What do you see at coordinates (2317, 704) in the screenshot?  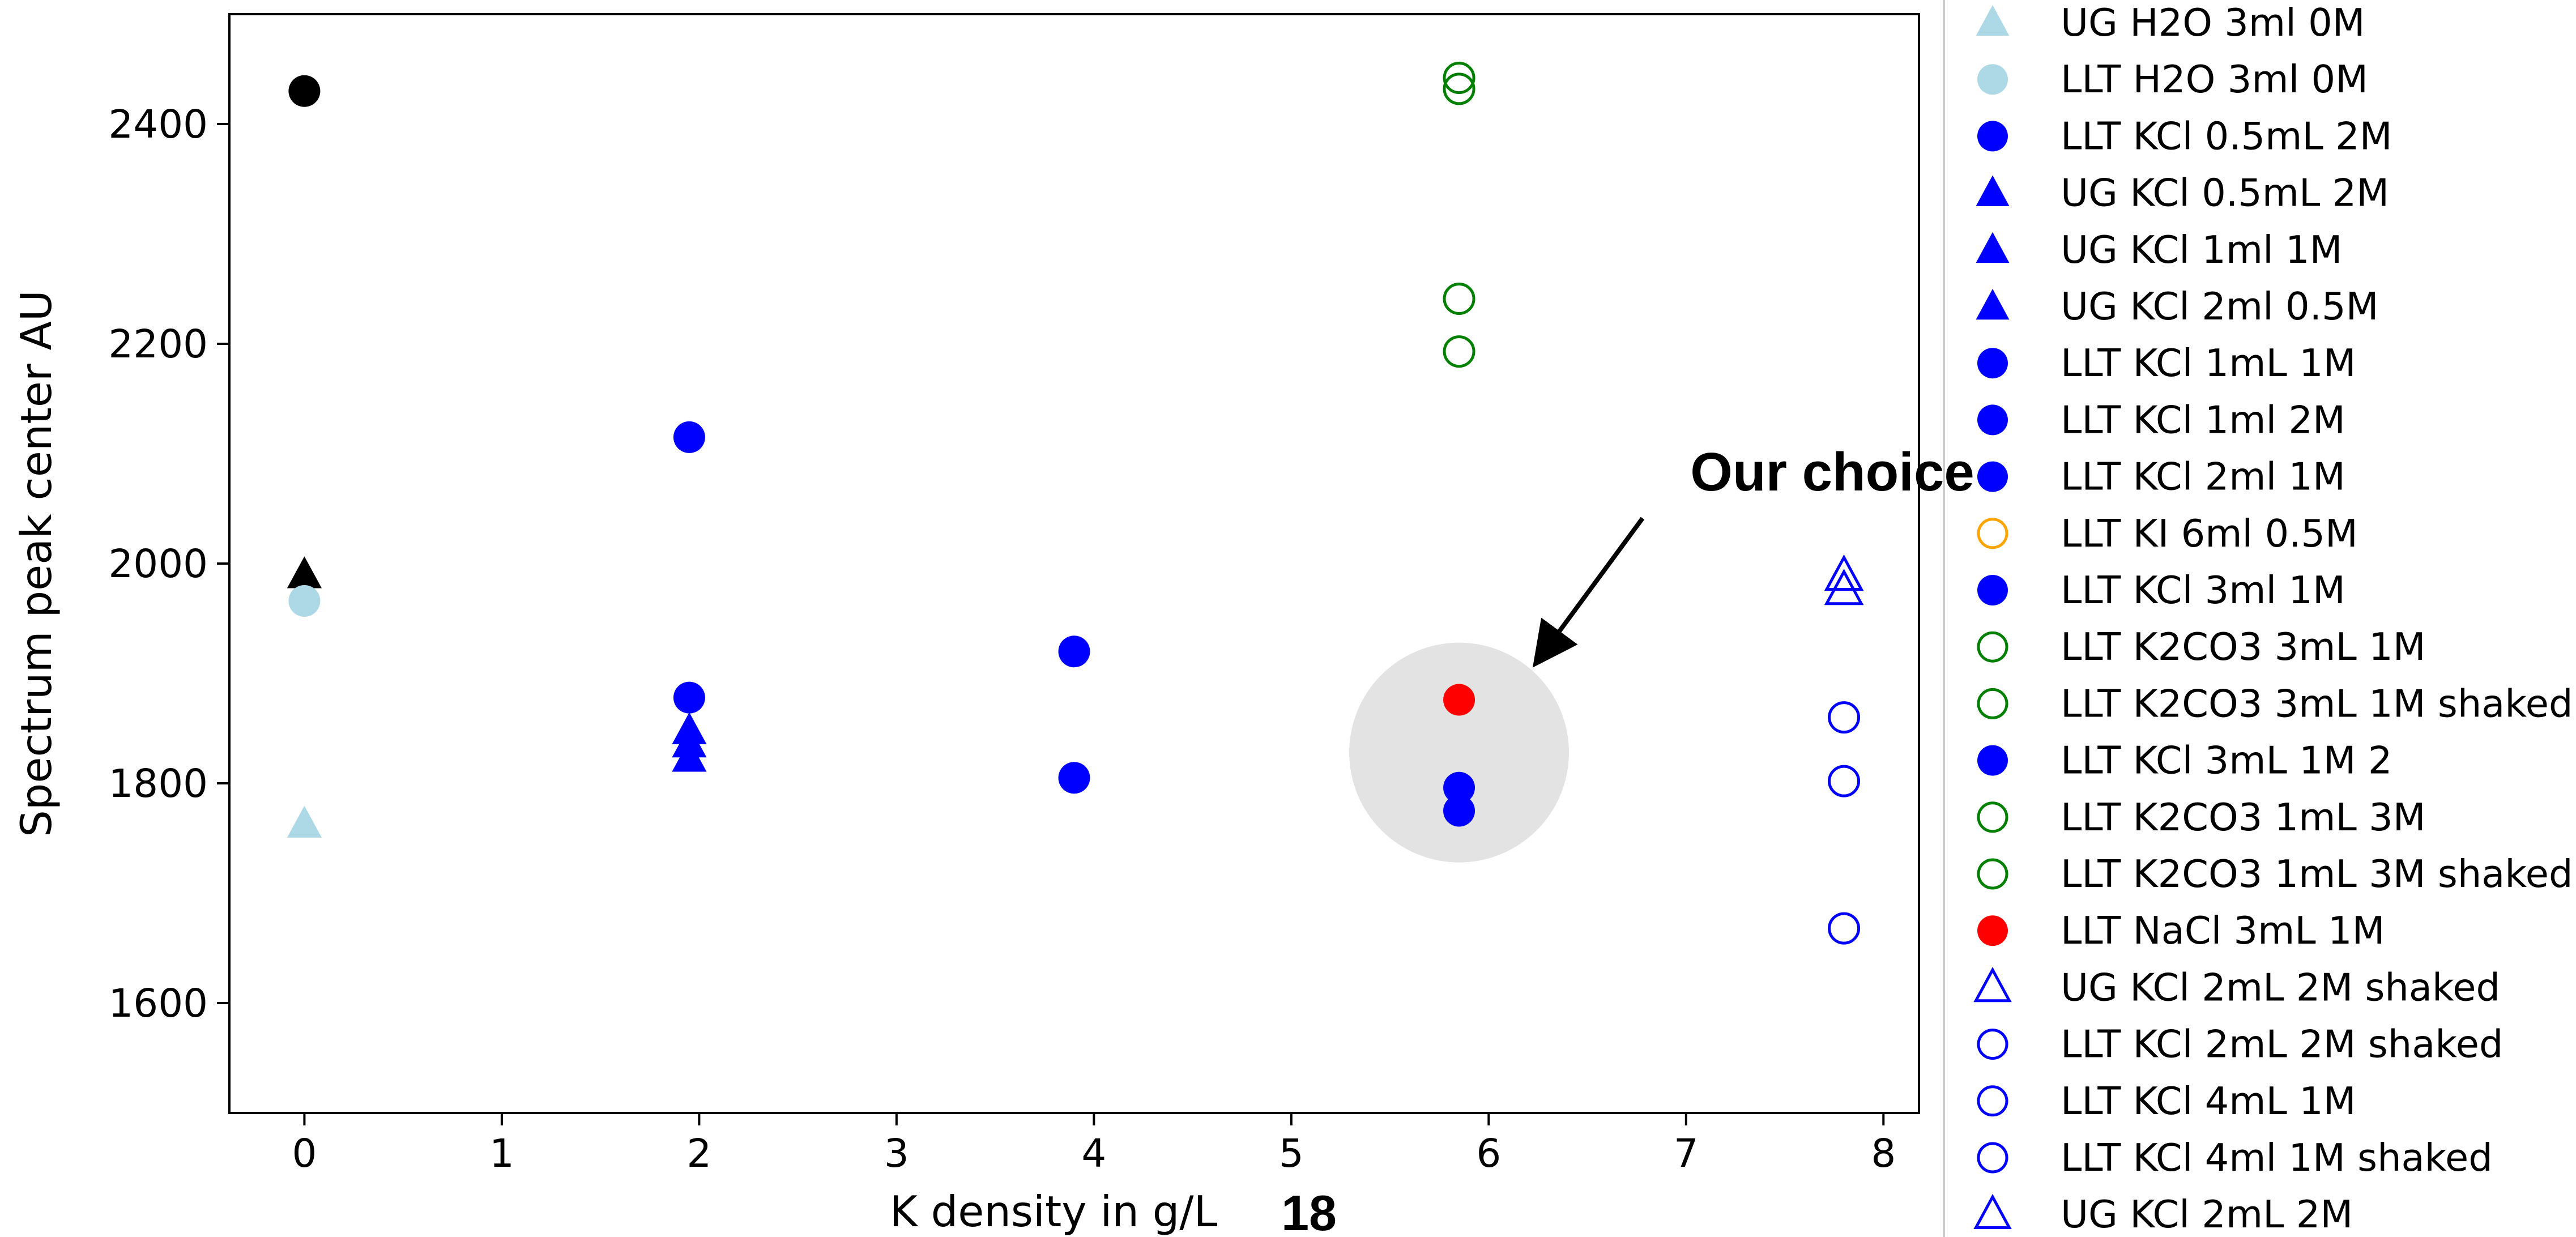 I see `legend-entry: LLT K2CO3 3mL 1M shaked` at bounding box center [2317, 704].